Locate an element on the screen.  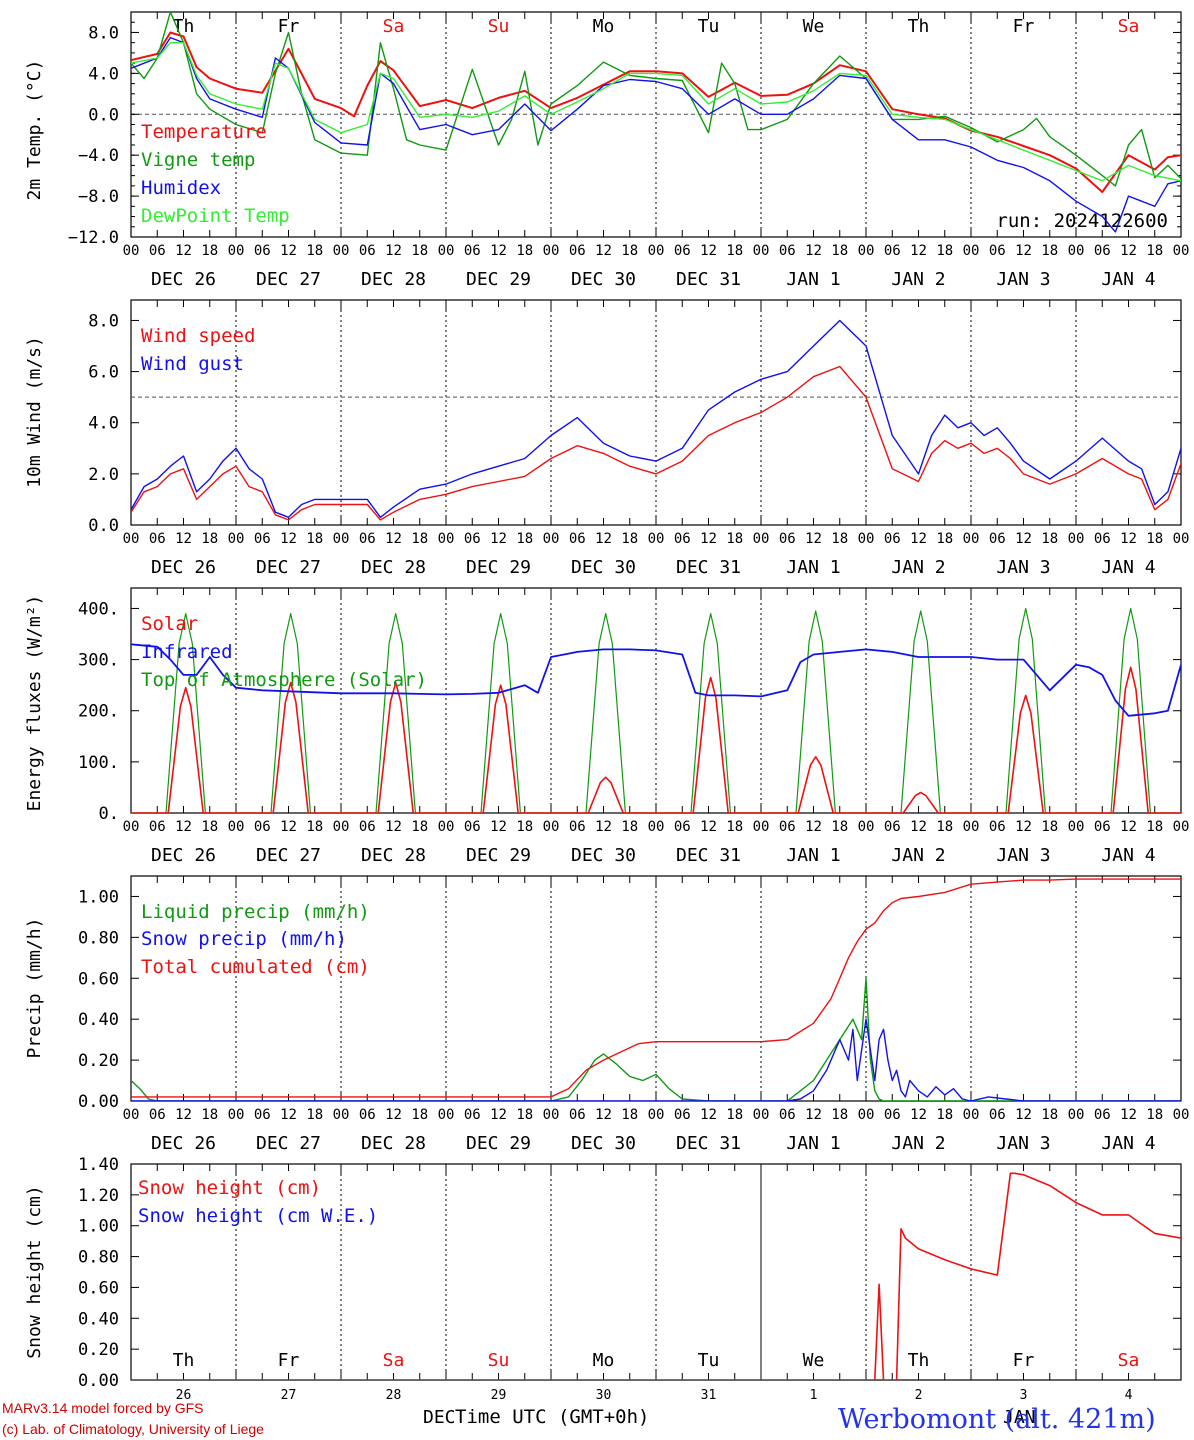
legend-entry: Liquid precip (mm/h) is located at coordinates (255, 912).